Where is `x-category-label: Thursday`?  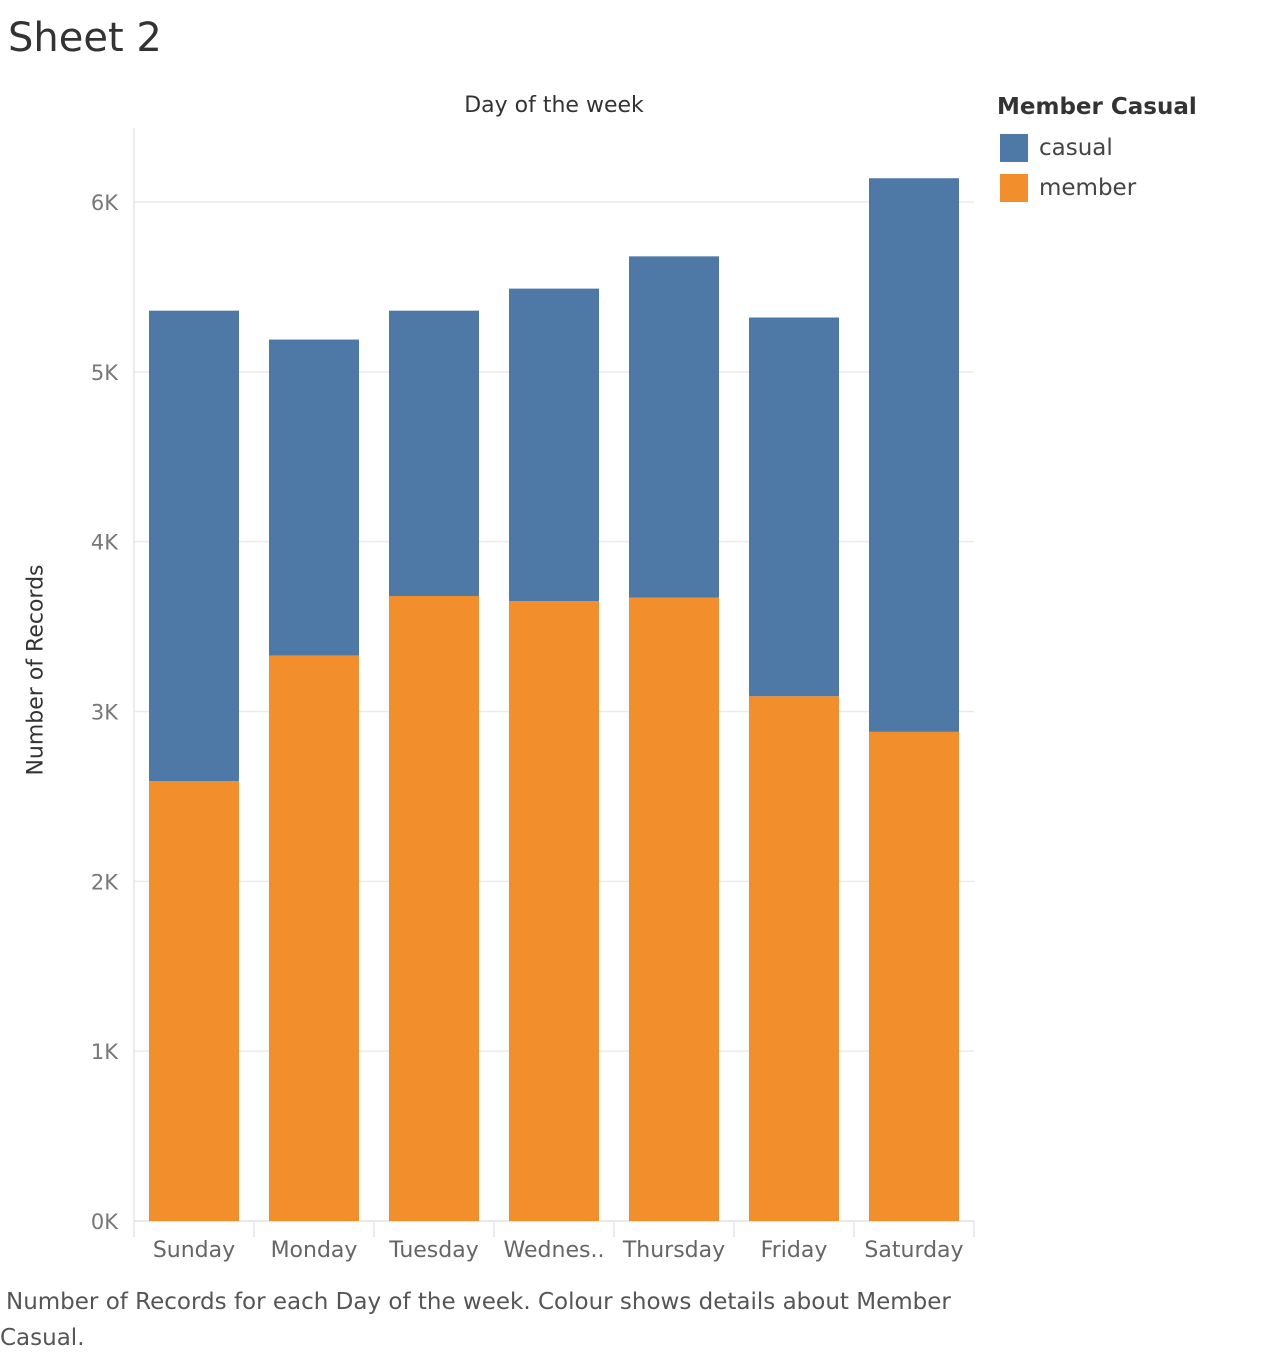
x-category-label: Thursday is located at coordinates (673, 1250).